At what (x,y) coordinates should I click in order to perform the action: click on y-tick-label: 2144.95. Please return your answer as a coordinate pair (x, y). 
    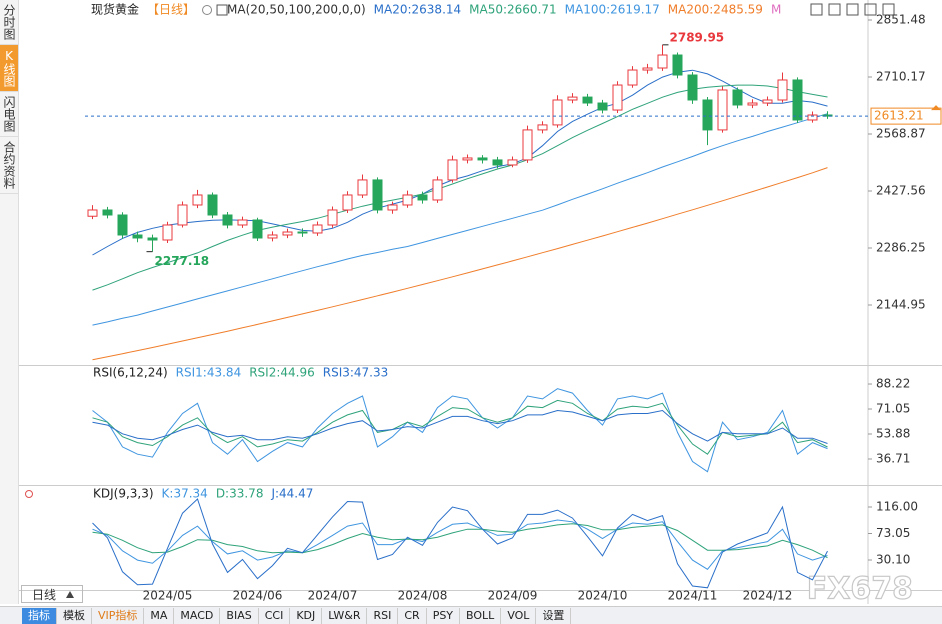
    Looking at the image, I should click on (901, 304).